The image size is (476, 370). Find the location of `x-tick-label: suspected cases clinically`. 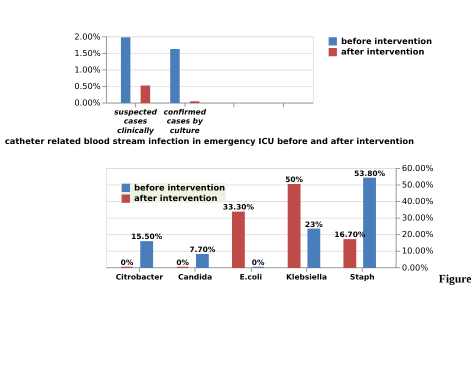

x-tick-label: suspected cases clinically is located at coordinates (136, 121).